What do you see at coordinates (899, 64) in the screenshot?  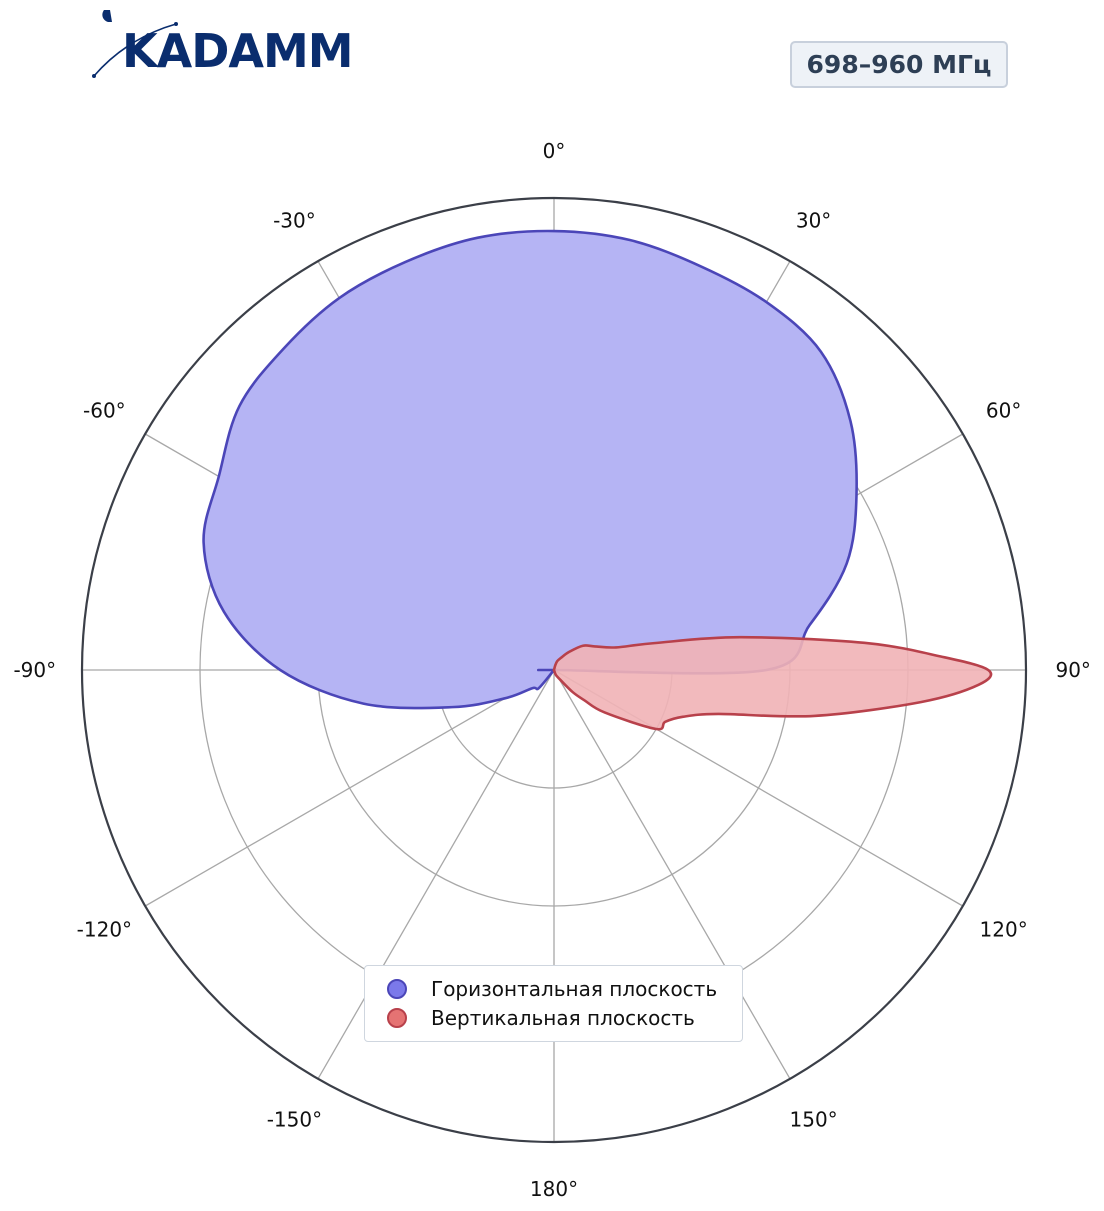 I see `frequency-badge: 698–960 МГц` at bounding box center [899, 64].